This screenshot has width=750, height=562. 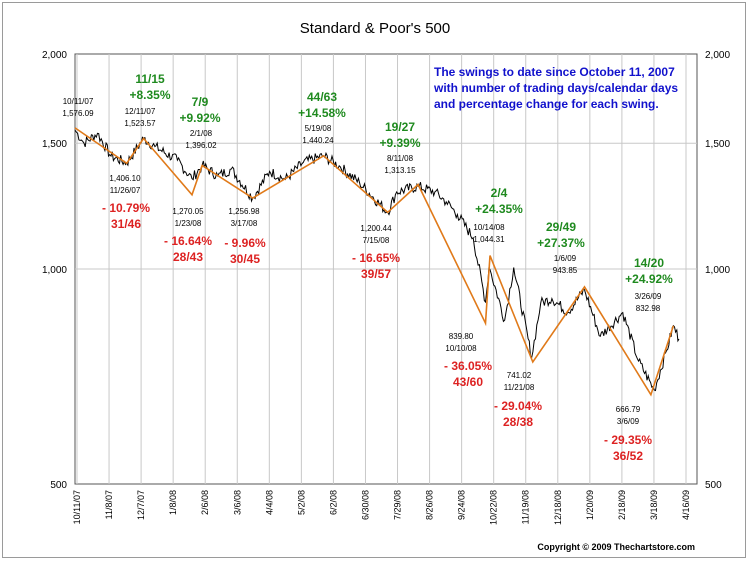 I want to click on annotation-gain: 14/20, so click(x=649, y=263).